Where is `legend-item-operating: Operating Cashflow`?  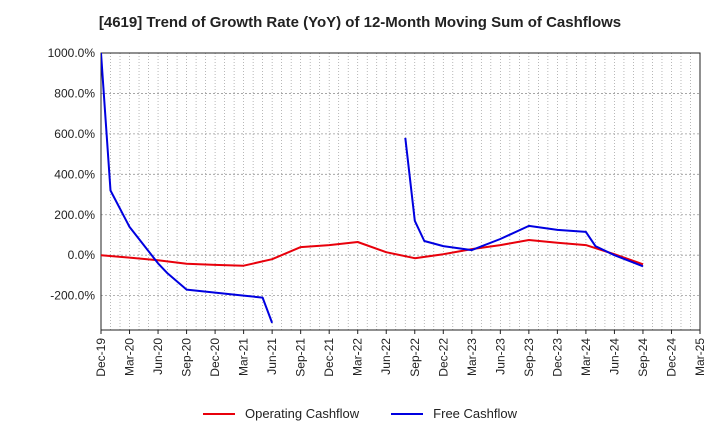 legend-item-operating: Operating Cashflow is located at coordinates (281, 413).